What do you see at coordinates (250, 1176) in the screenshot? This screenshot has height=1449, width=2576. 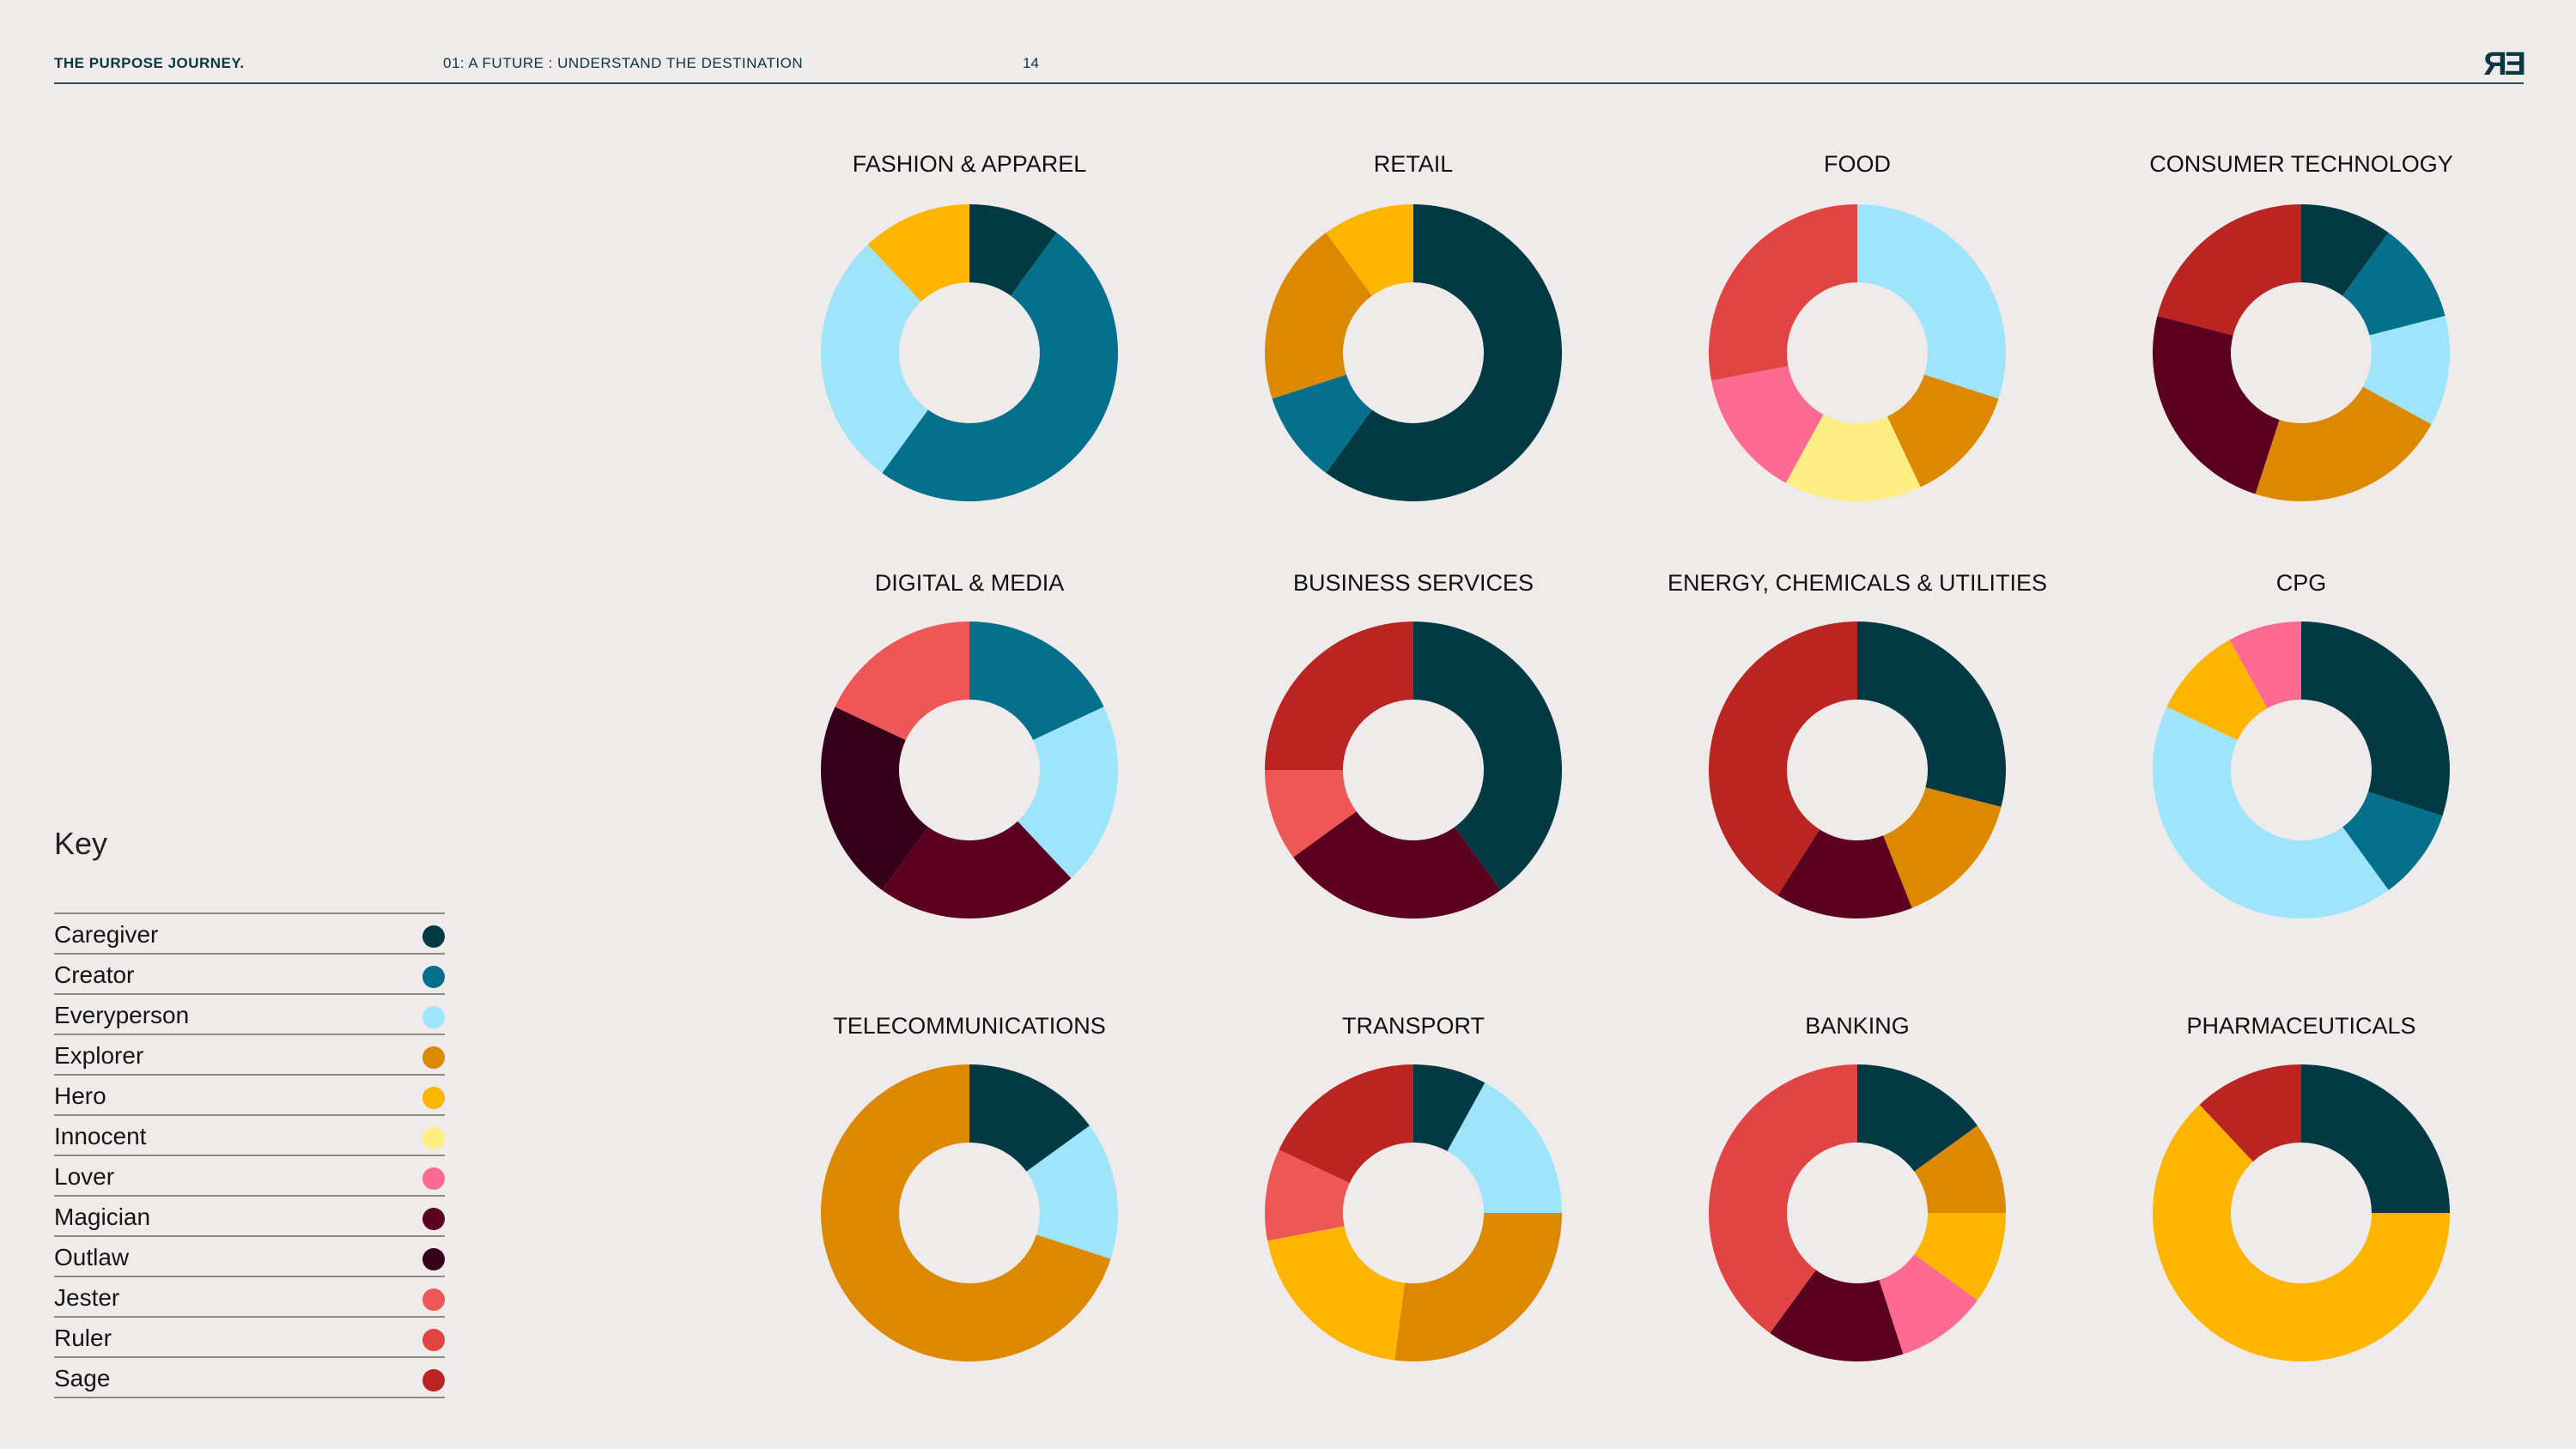 I see `legend-item: Lover` at bounding box center [250, 1176].